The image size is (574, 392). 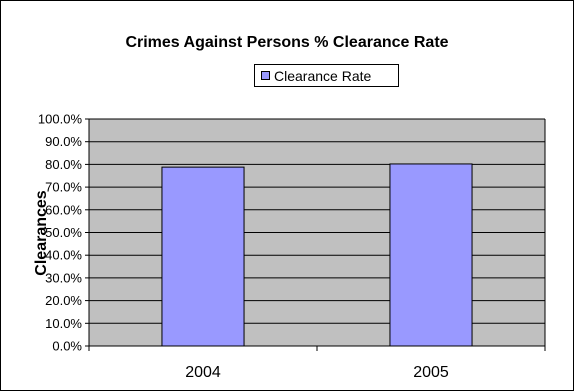 What do you see at coordinates (67, 346) in the screenshot?
I see `y-tick-label: 0.0%` at bounding box center [67, 346].